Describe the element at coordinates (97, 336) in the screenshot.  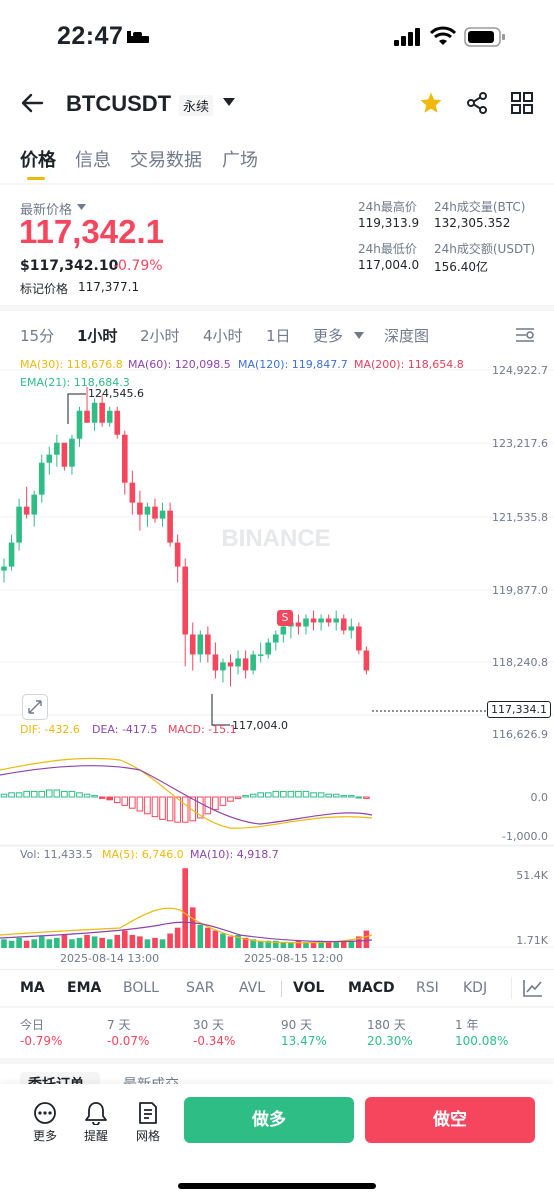
I see `timeframe-1h: 1小时` at that location.